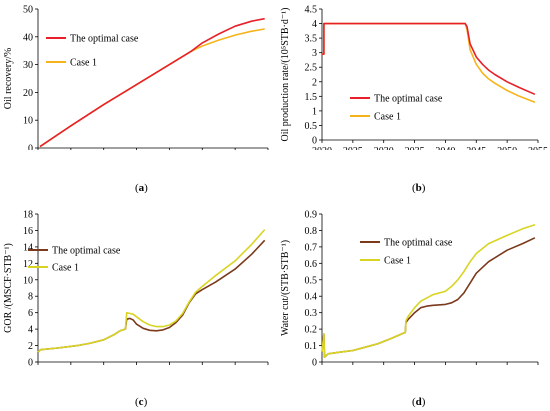  What do you see at coordinates (28, 10) in the screenshot?
I see `y-tick-label: 50` at bounding box center [28, 10].